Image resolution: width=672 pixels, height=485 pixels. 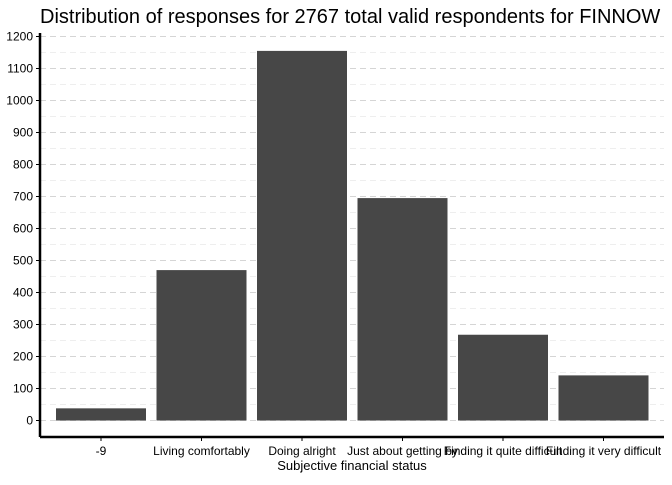 I want to click on y-tick-label: 400, so click(x=23, y=293).